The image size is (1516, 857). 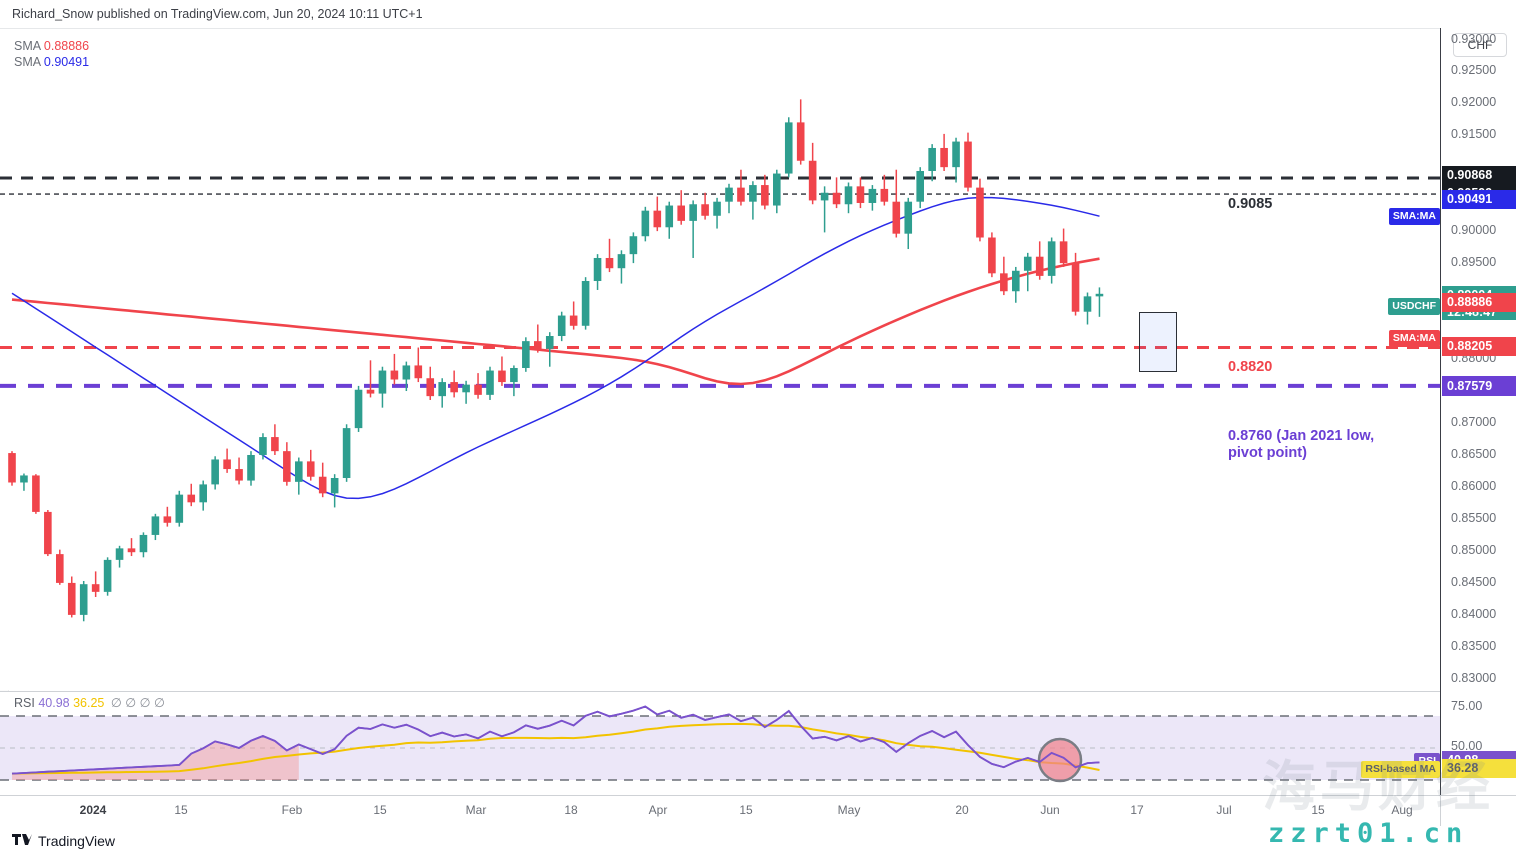 I want to click on rsi-highlight-circle, so click(x=1060, y=760).